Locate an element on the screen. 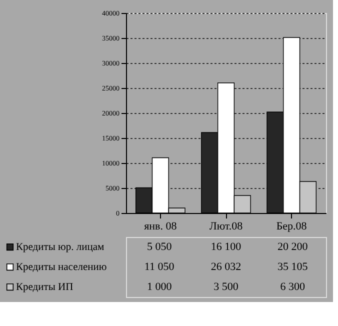 This screenshot has height=326, width=338. legend-label: Кредиты населению is located at coordinates (61, 267).